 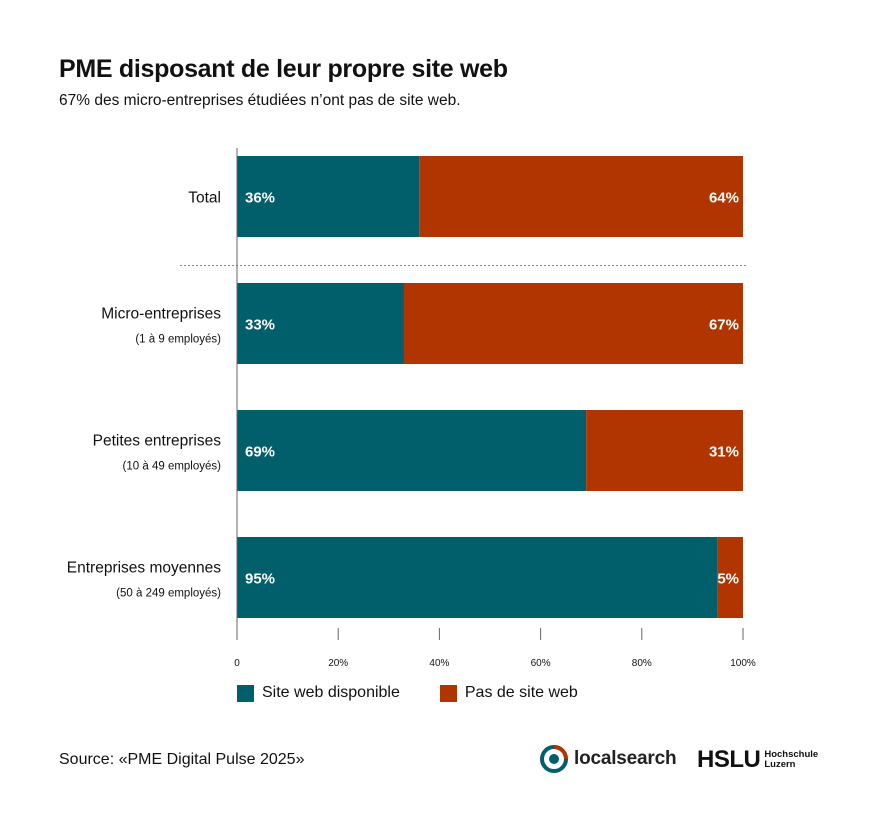 I want to click on hslu-logo-sub1: Hochschule, so click(x=791, y=754).